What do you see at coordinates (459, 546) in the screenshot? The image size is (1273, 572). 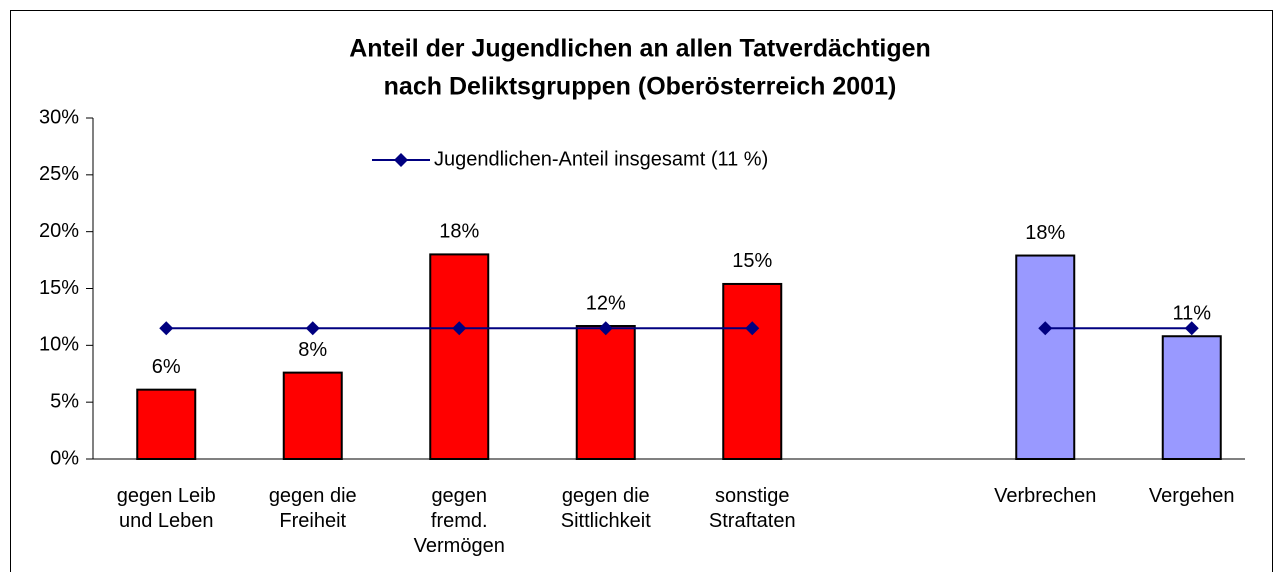 I see `x-tick-label-line: Vermögen` at bounding box center [459, 546].